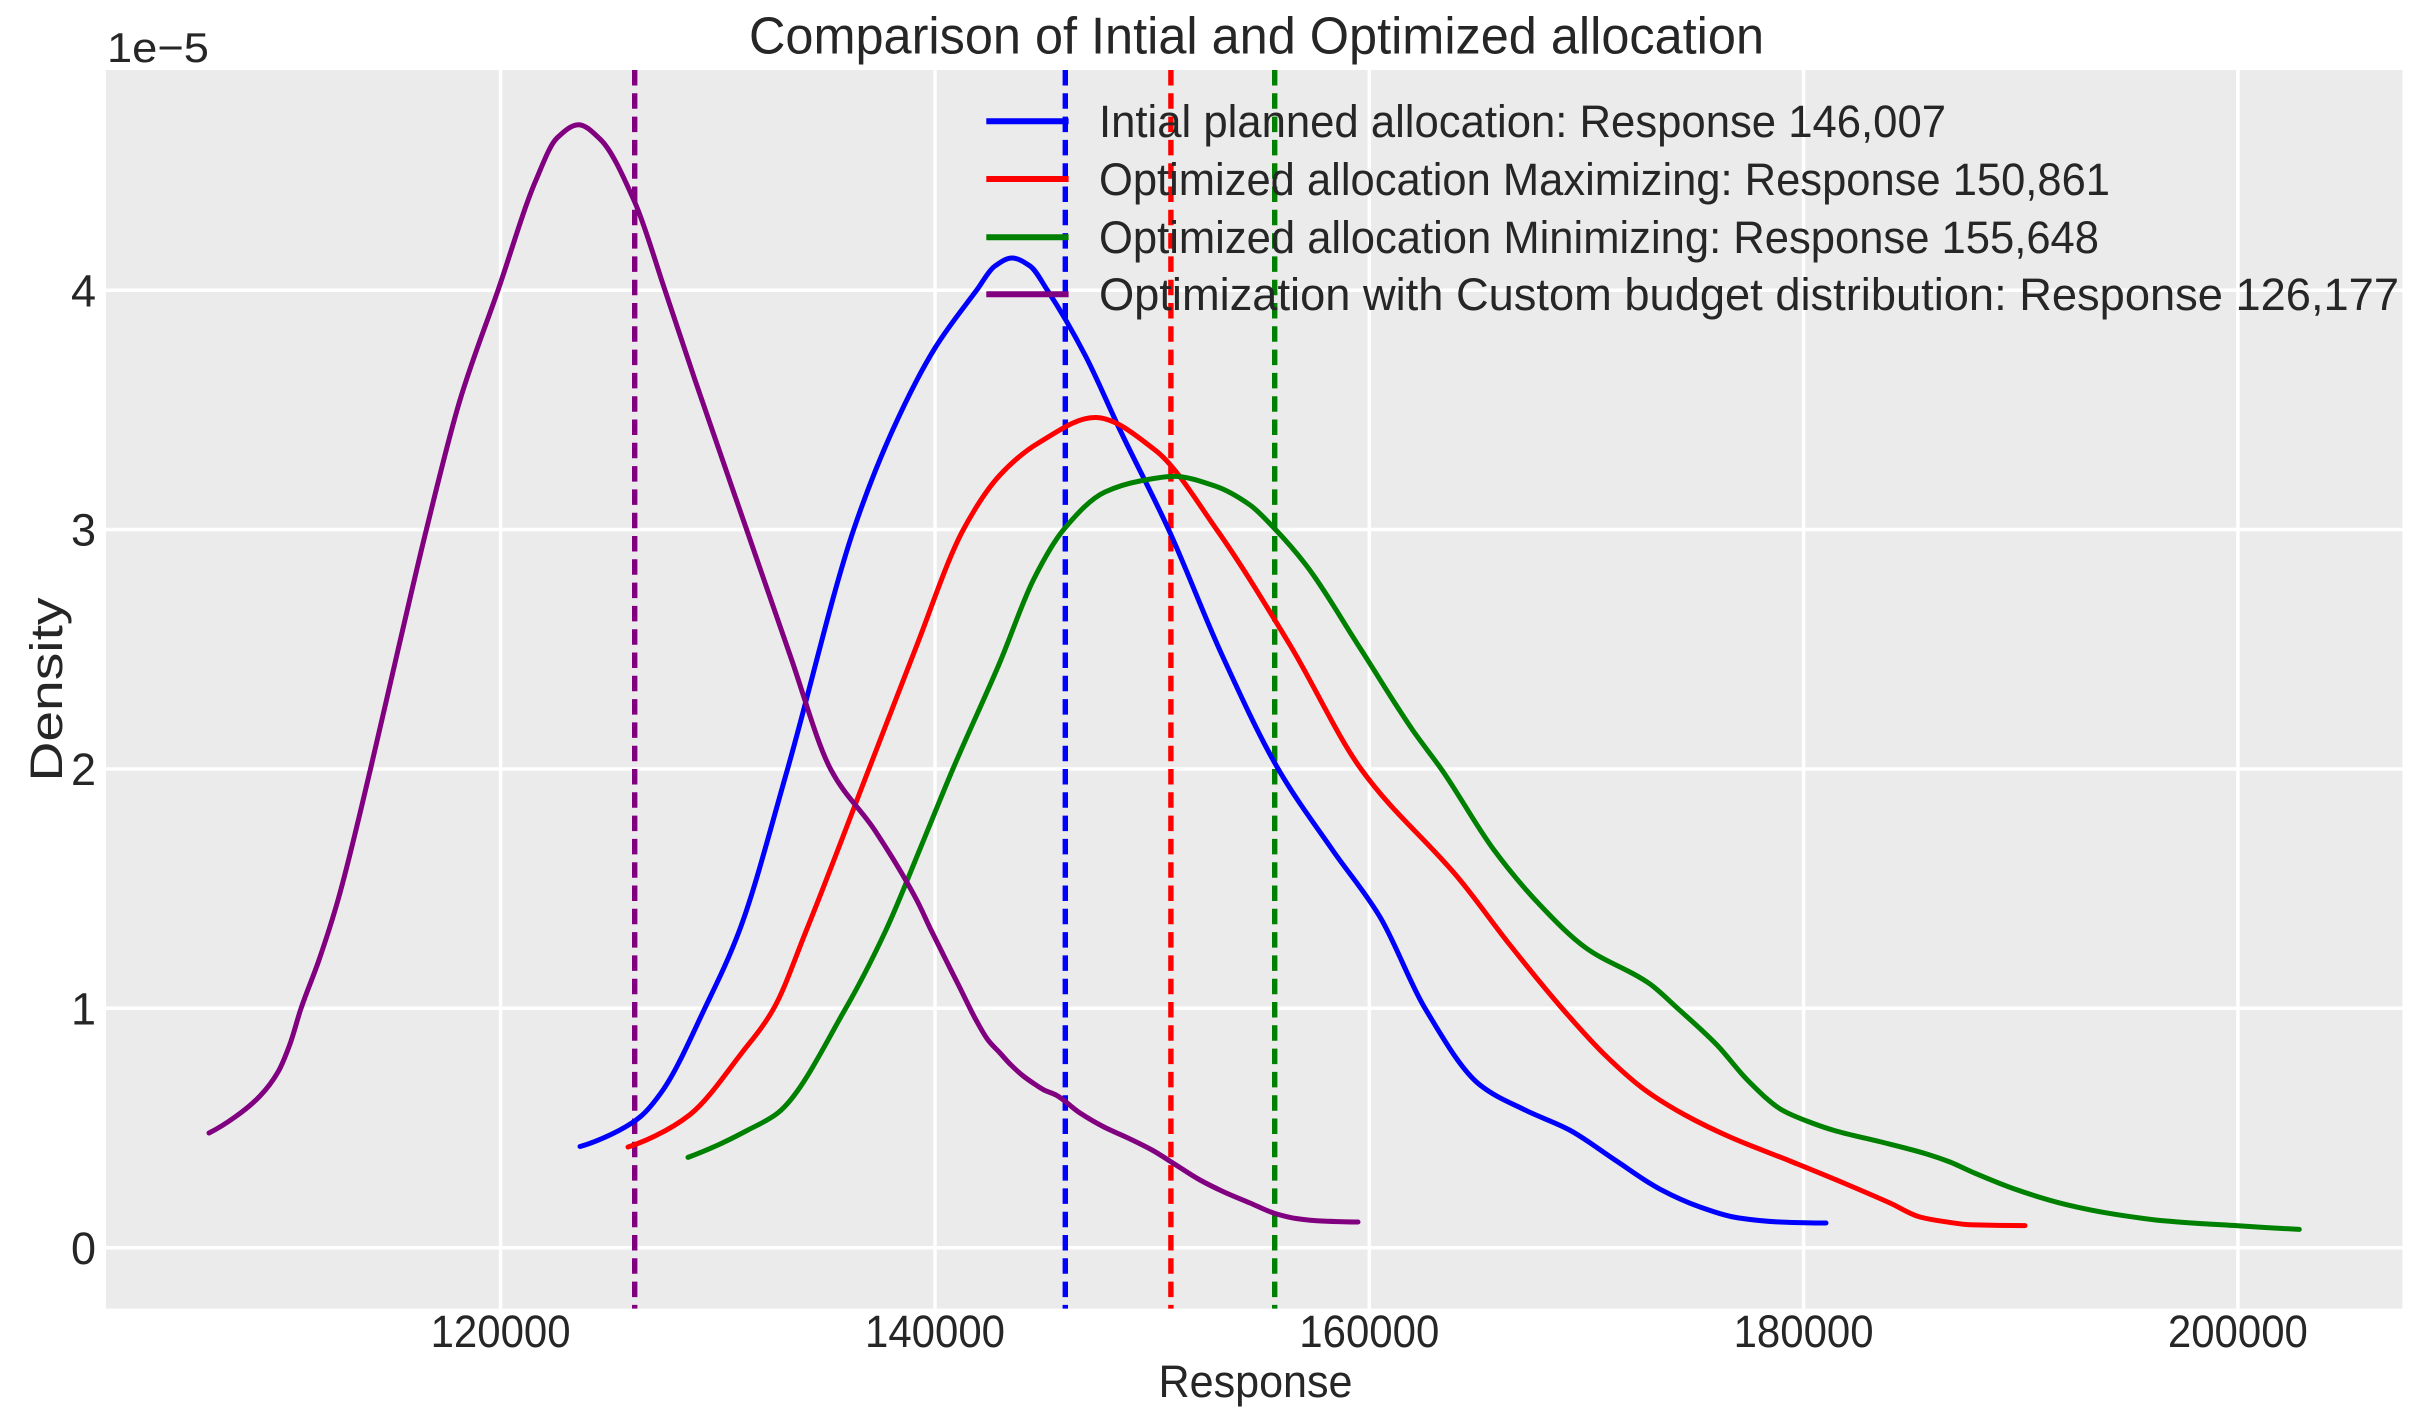  What do you see at coordinates (83, 769) in the screenshot?
I see `svg-text: 2` at bounding box center [83, 769].